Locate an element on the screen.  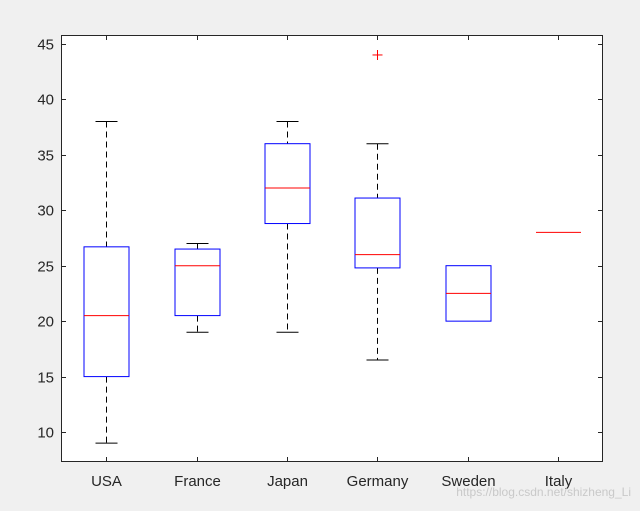
box-group-japan is located at coordinates (287, 227).